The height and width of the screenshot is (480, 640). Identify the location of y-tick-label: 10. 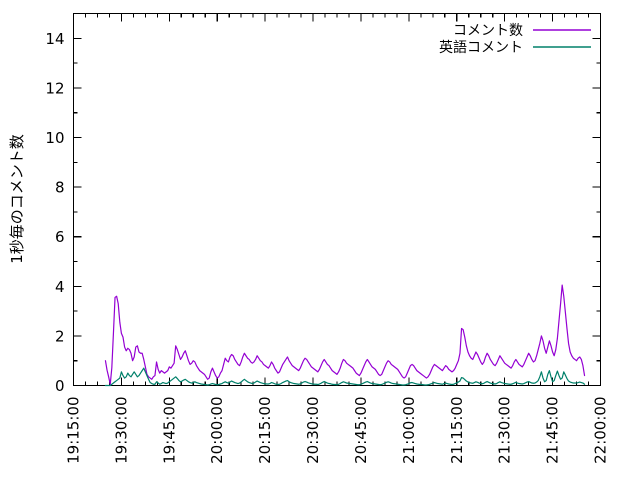
(54, 138).